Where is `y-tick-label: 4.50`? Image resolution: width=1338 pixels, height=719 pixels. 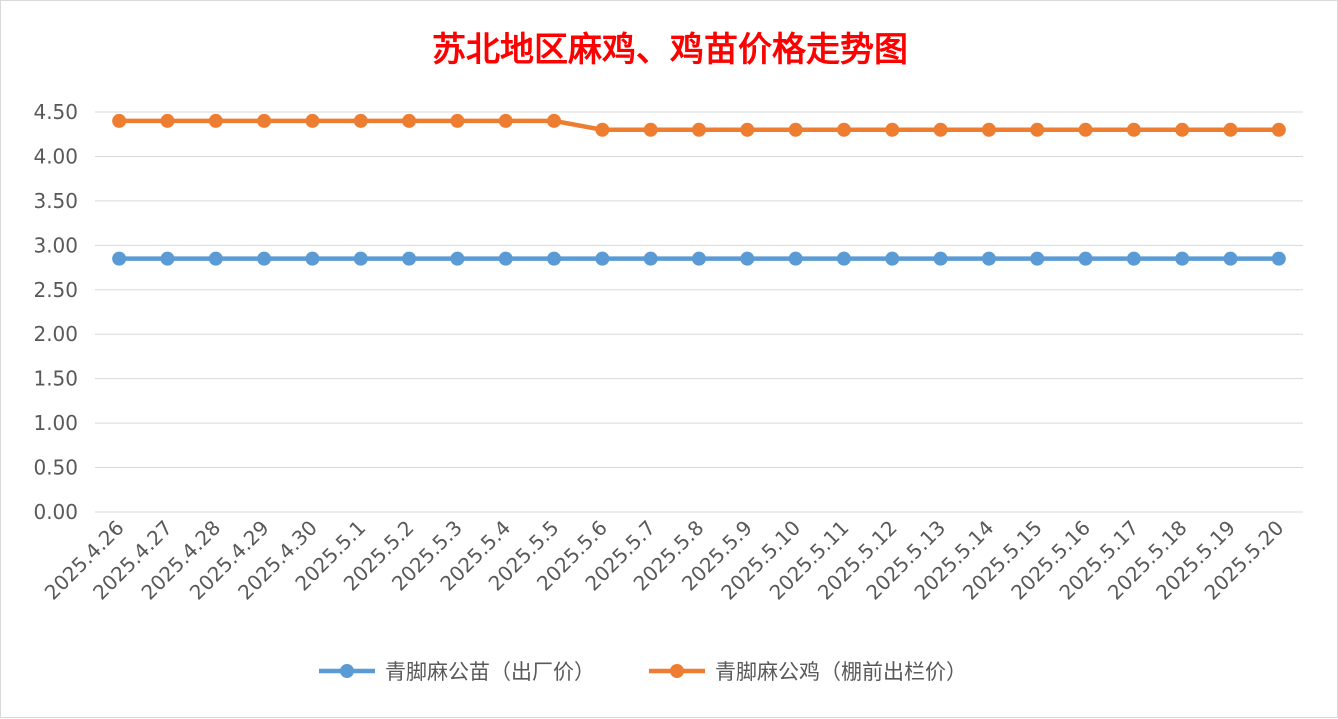 y-tick-label: 4.50 is located at coordinates (55, 112).